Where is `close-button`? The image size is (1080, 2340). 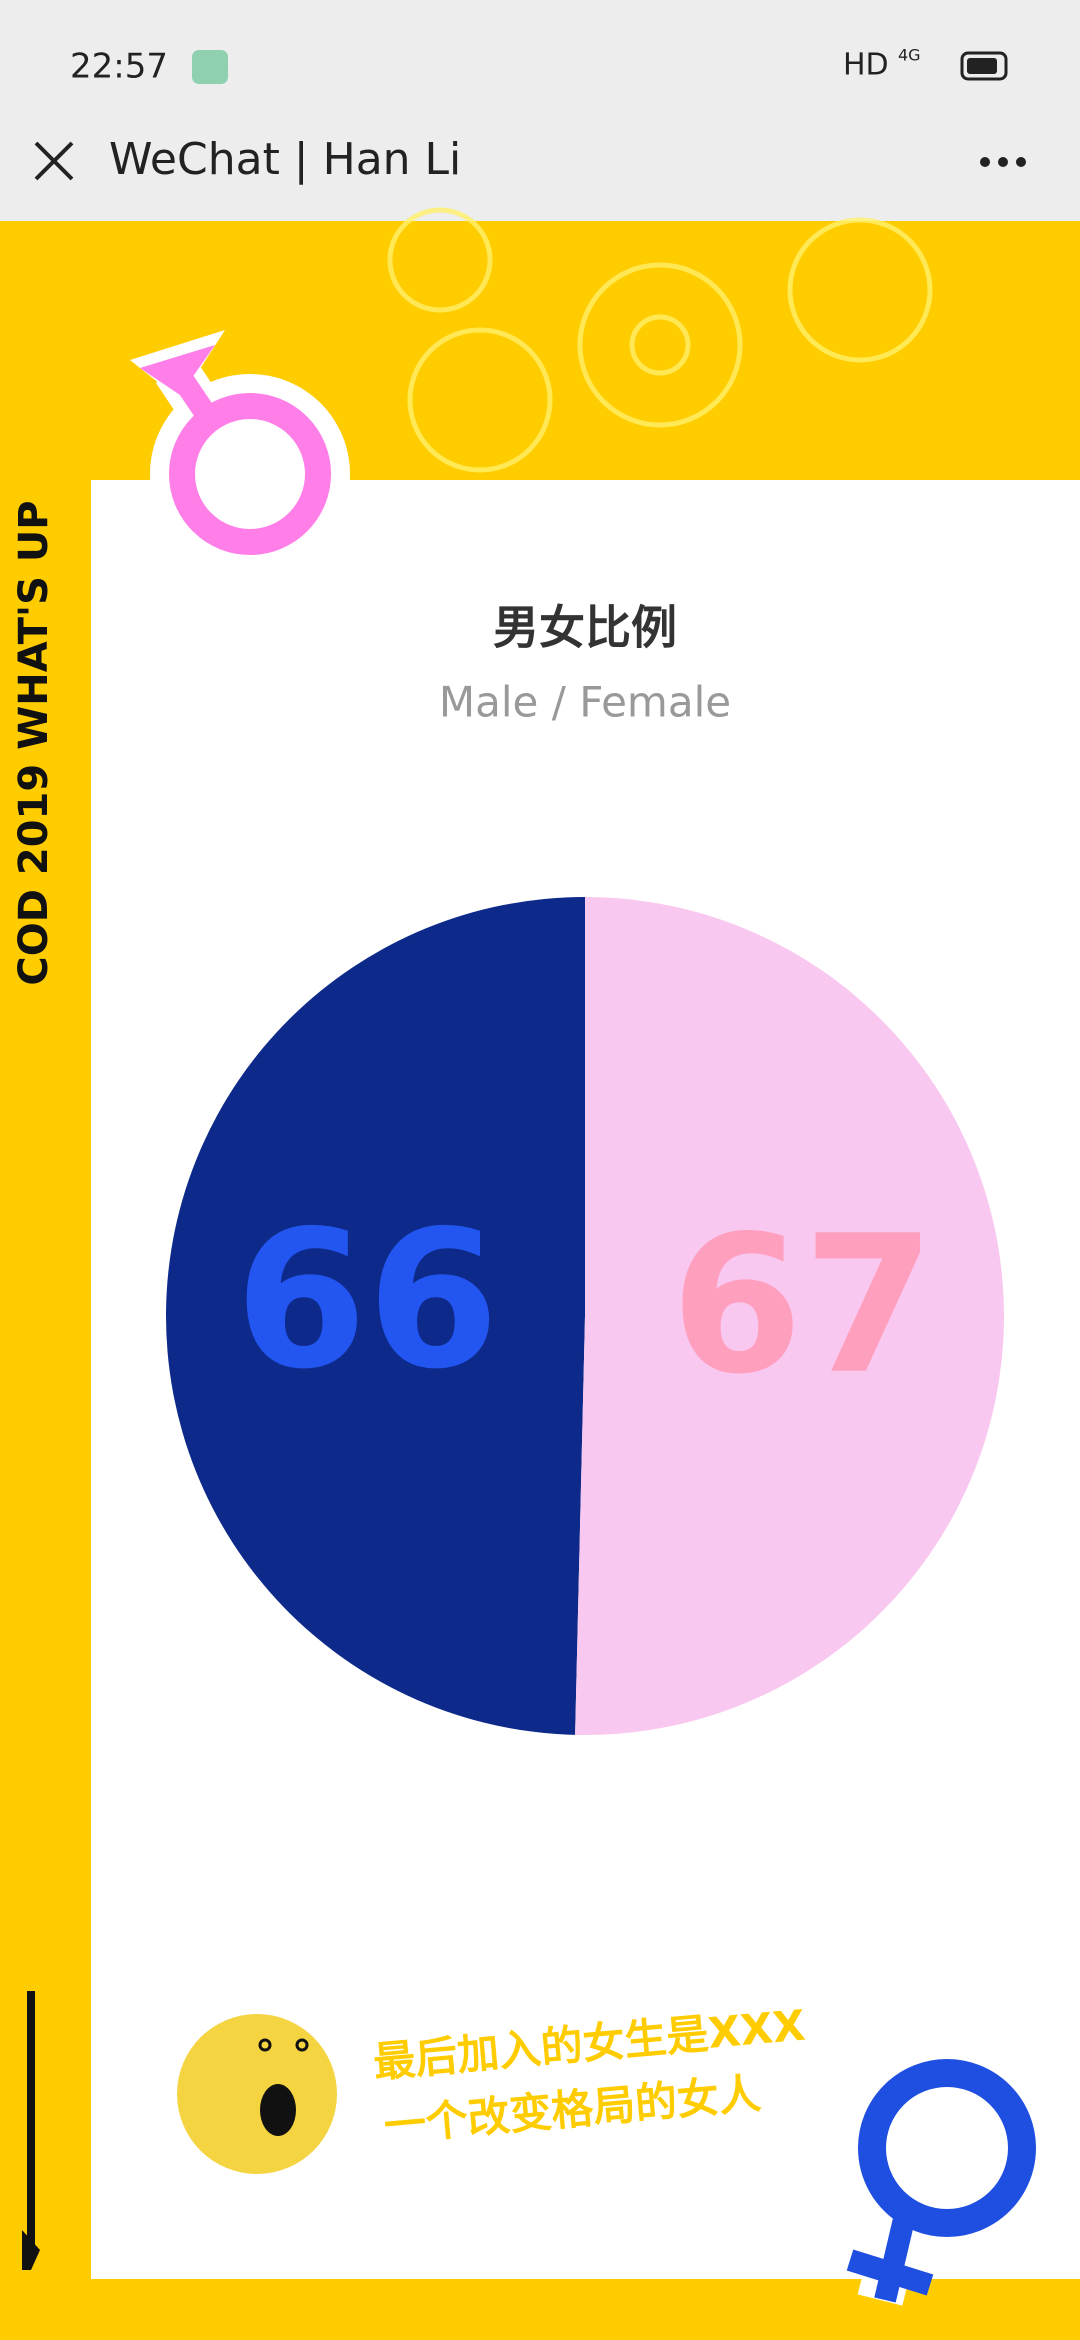
close-button is located at coordinates (54, 161).